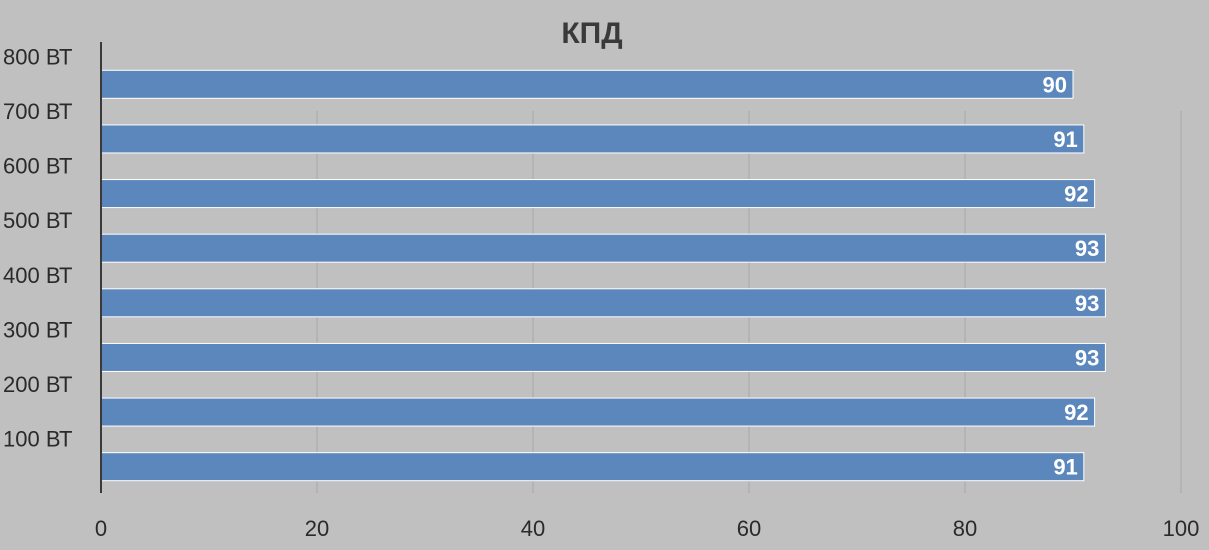 This screenshot has height=550, width=1209. What do you see at coordinates (965, 528) in the screenshot?
I see `x-tick-label-80: 80` at bounding box center [965, 528].